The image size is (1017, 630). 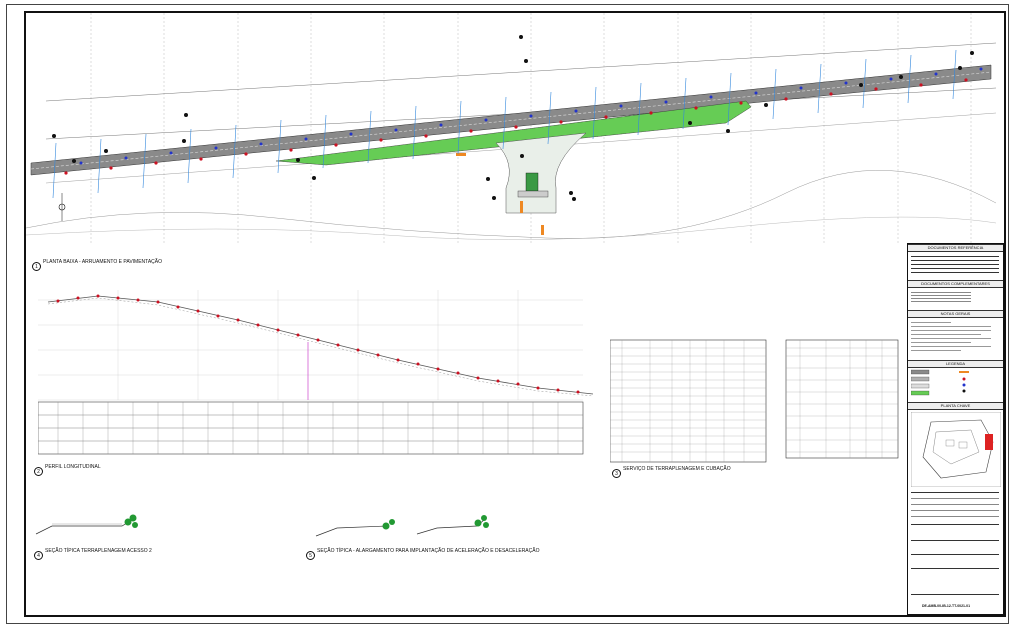 I want to click on legend-swatches, so click(x=940, y=382).